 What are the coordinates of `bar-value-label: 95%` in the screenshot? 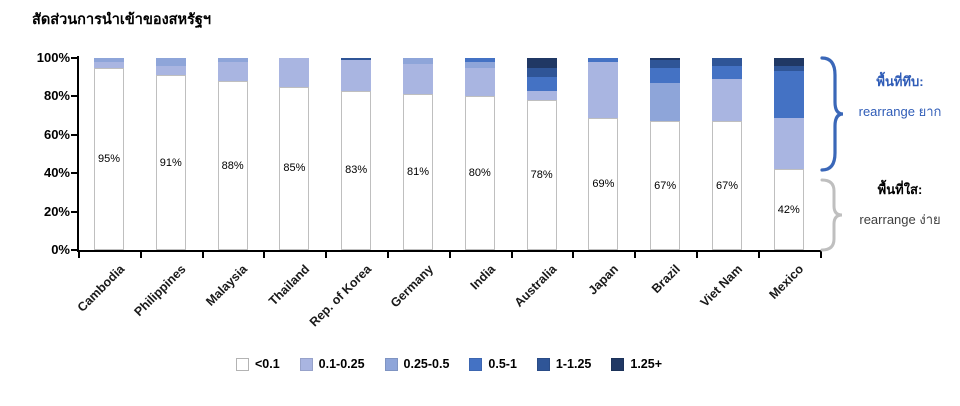 It's located at (109, 158).